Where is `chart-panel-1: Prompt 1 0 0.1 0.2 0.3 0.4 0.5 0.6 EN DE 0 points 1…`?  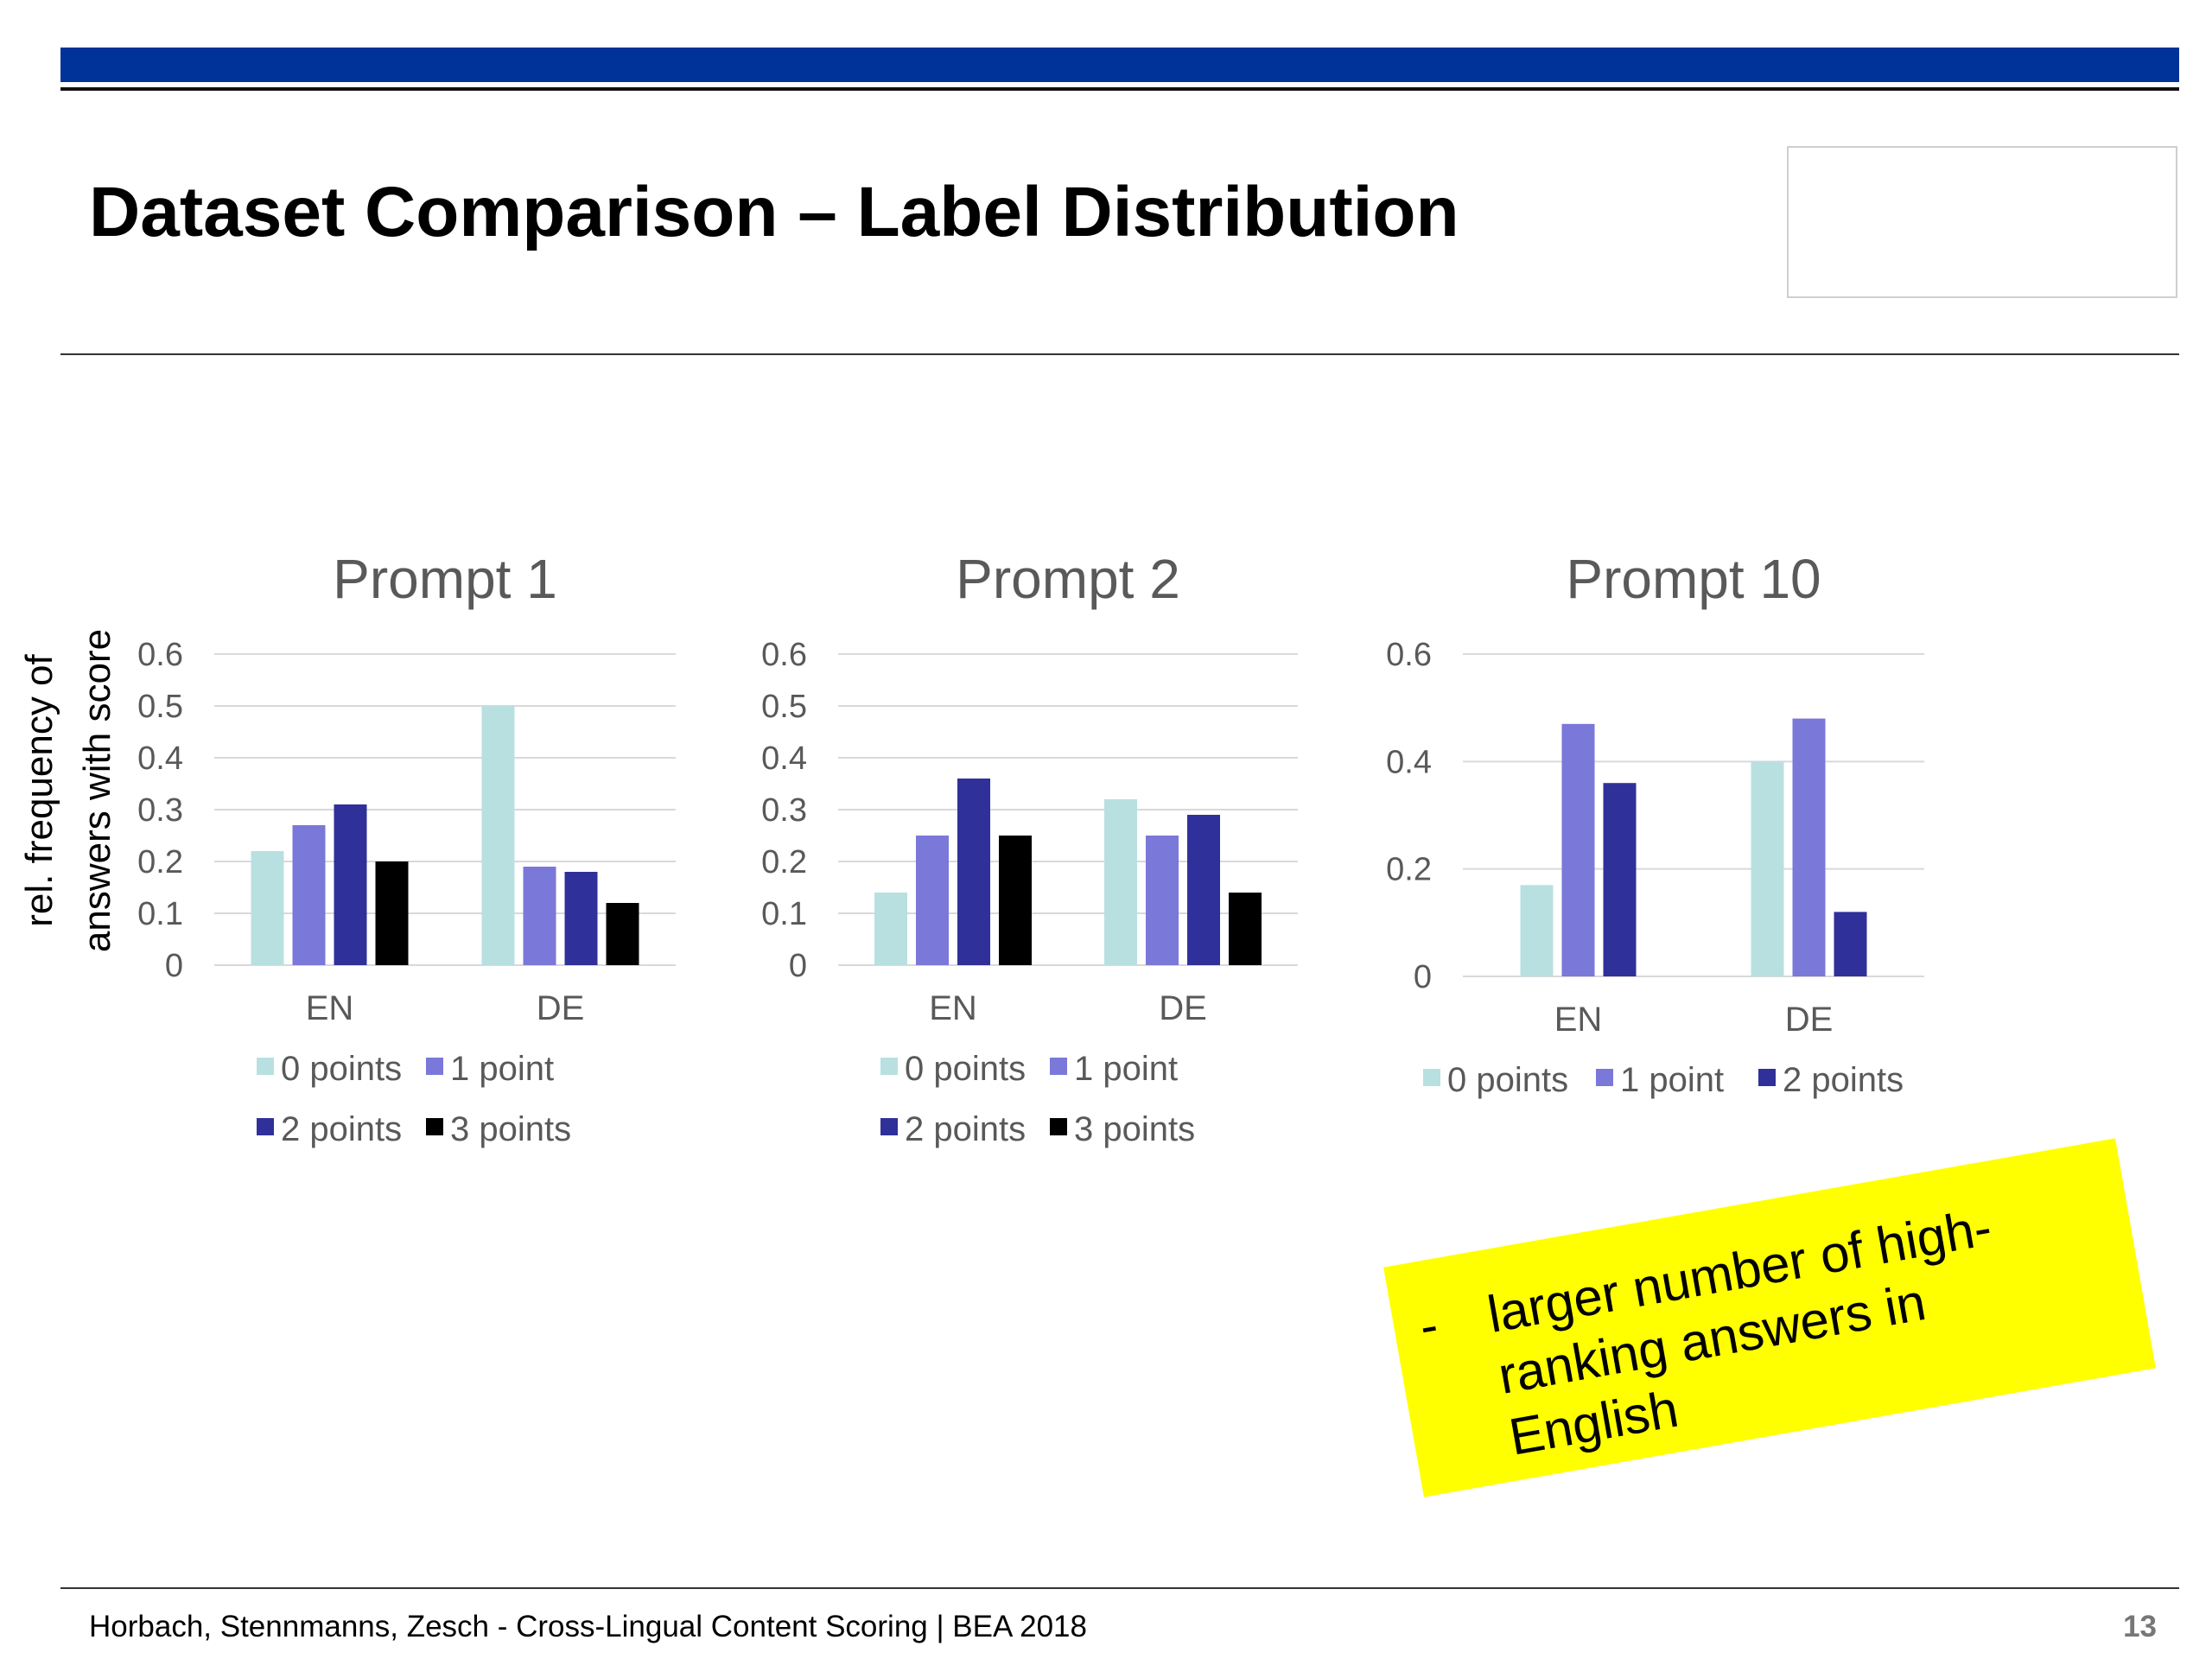 chart-panel-1: Prompt 1 0 0.1 0.2 0.3 0.4 0.5 0.6 EN DE 0 points 1… is located at coordinates (406, 848).